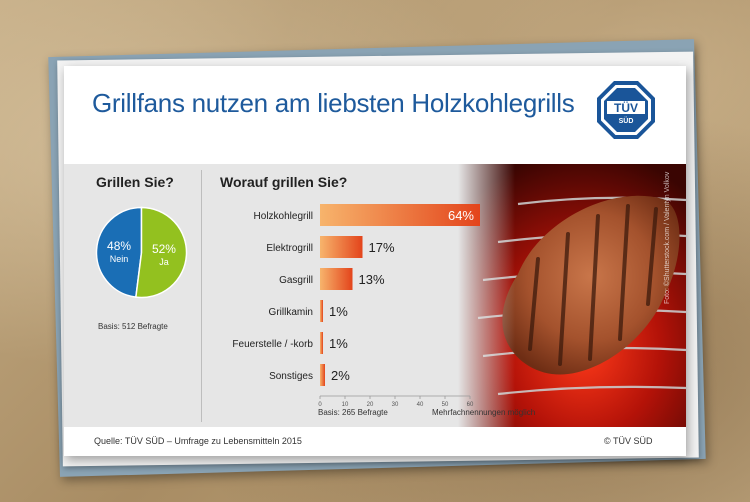 The height and width of the screenshot is (502, 750). Describe the element at coordinates (135, 182) in the screenshot. I see `pie-chart-title: Grillen Sie?` at that location.